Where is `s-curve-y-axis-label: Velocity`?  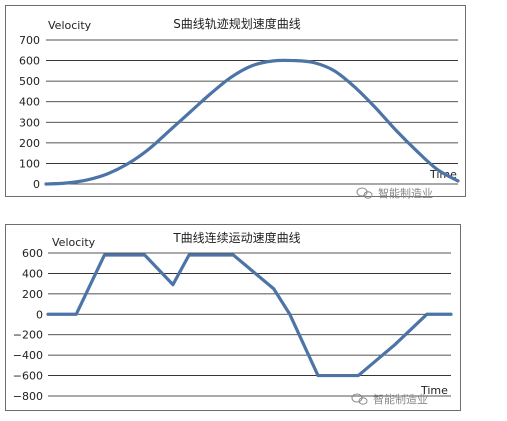 s-curve-y-axis-label: Velocity is located at coordinates (70, 25).